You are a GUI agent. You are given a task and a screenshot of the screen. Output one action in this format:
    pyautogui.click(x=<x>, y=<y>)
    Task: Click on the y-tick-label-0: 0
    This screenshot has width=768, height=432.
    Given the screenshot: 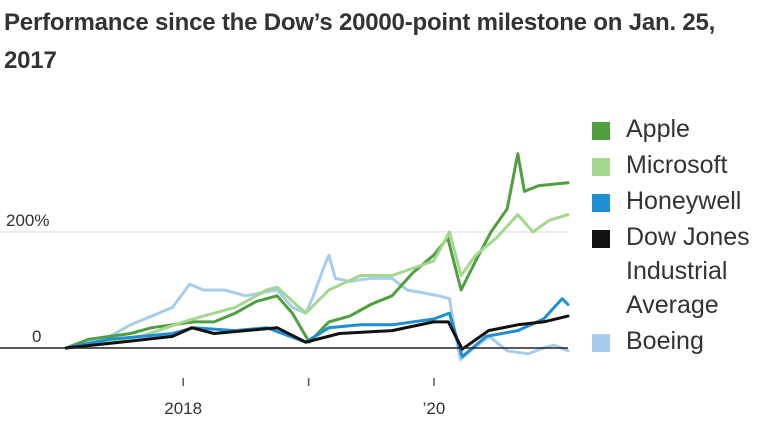 What is the action you would take?
    pyautogui.click(x=36, y=336)
    